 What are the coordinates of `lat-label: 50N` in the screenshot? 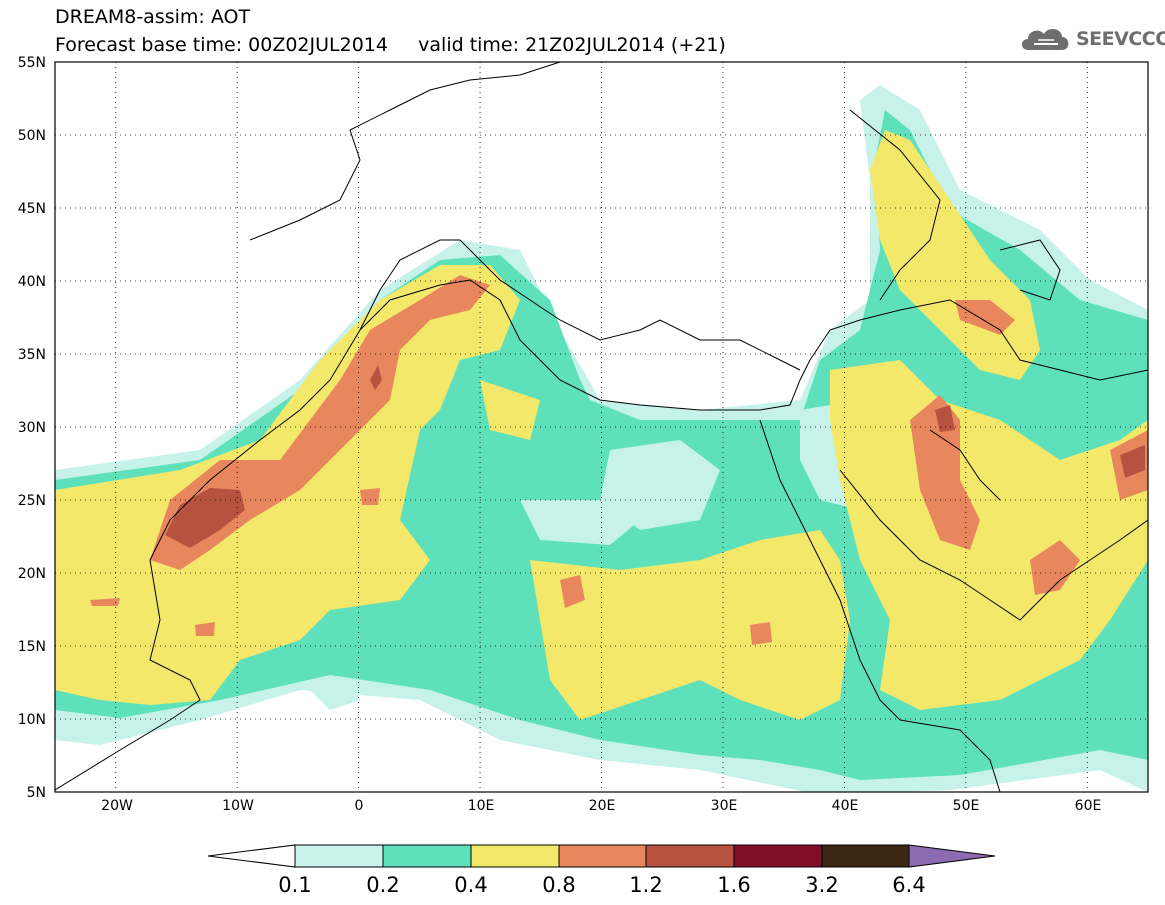 It's located at (31, 136).